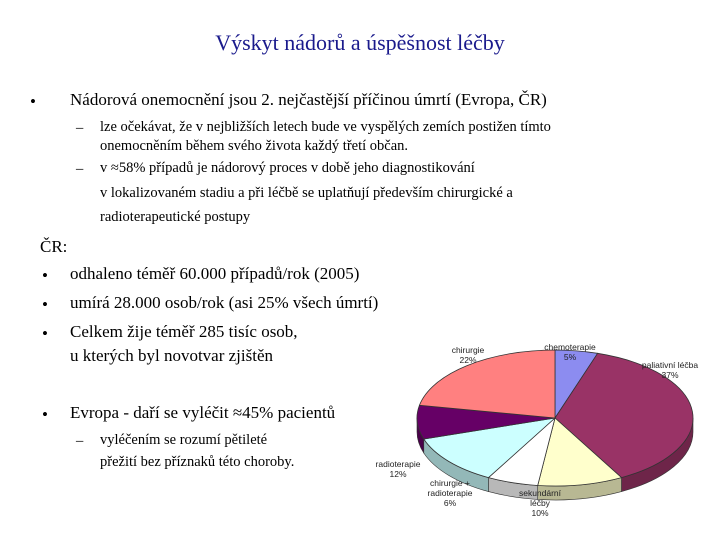 The image size is (720, 540). Describe the element at coordinates (580, 452) in the screenshot. I see `pie-slice-sekund-rn-l-by` at that location.